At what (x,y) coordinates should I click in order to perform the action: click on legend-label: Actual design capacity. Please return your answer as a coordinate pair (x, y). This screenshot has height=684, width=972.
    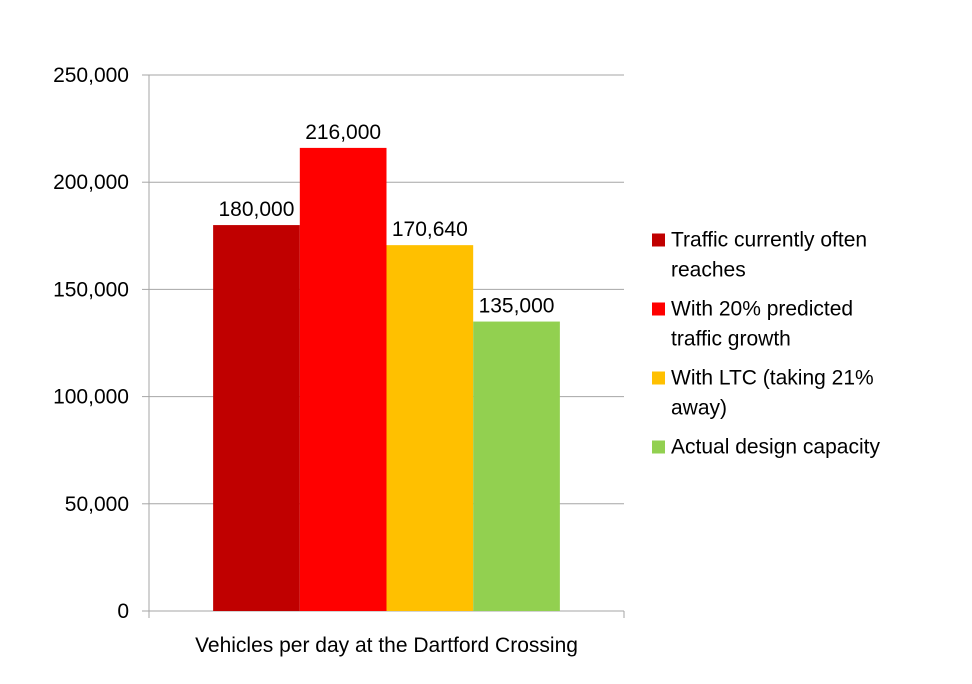
    Looking at the image, I should click on (775, 447).